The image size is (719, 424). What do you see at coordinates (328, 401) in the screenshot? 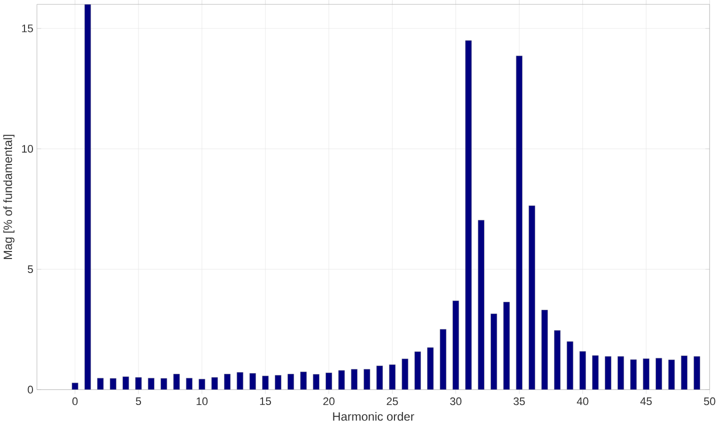
I see `x-tick-label: 20` at bounding box center [328, 401].